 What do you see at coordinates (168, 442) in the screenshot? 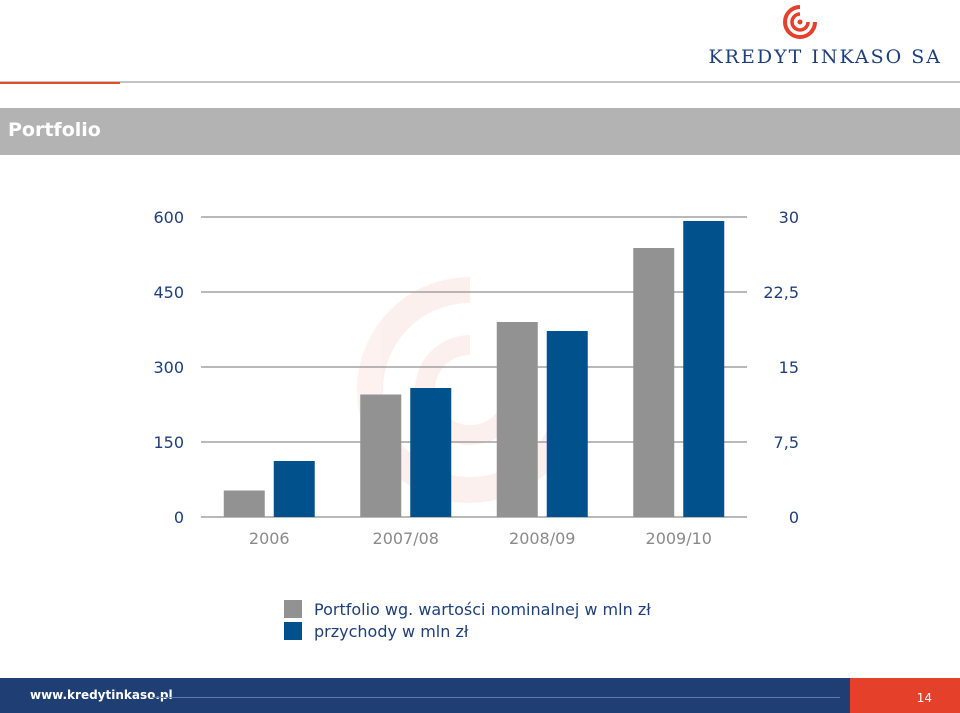
I see `y-left-tick-label: 150` at bounding box center [168, 442].